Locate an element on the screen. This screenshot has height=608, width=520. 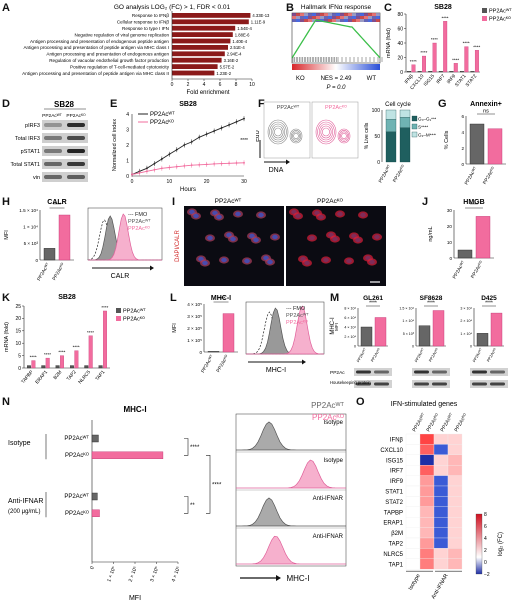
panel-label-e: E is located at coordinates (114, 104).